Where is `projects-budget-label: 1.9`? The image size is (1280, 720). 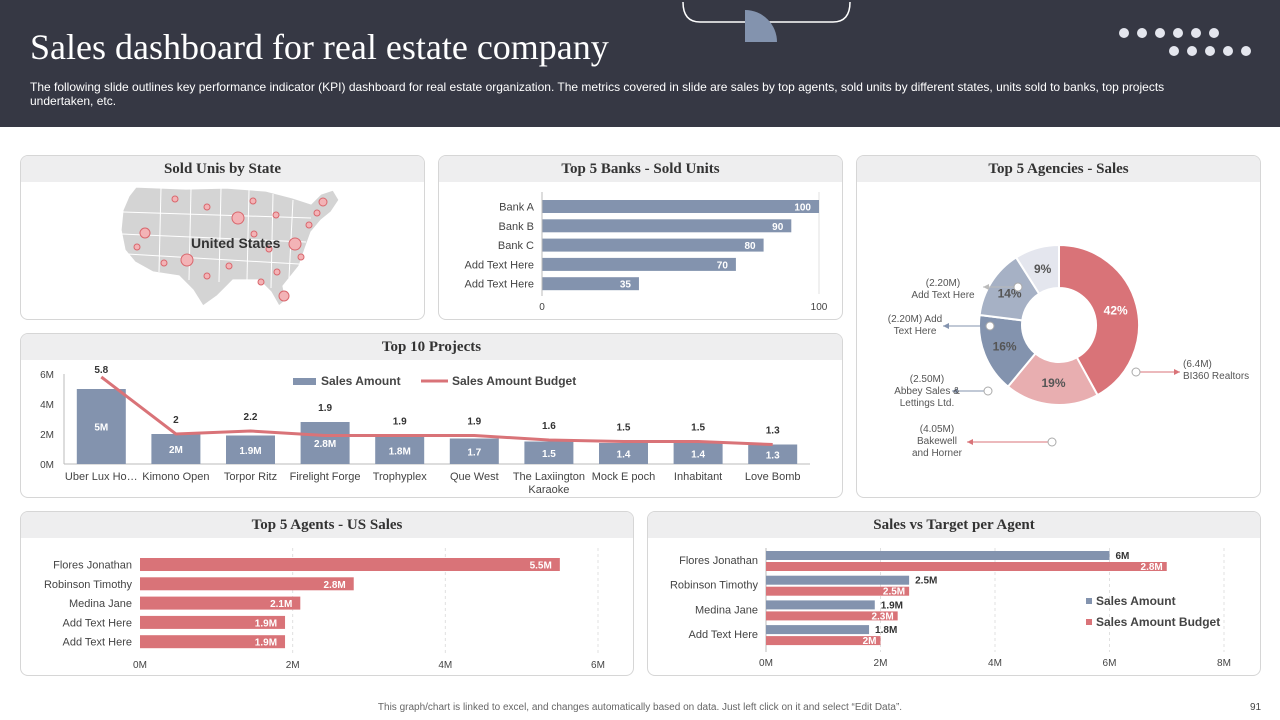 projects-budget-label: 1.9 is located at coordinates (474, 422).